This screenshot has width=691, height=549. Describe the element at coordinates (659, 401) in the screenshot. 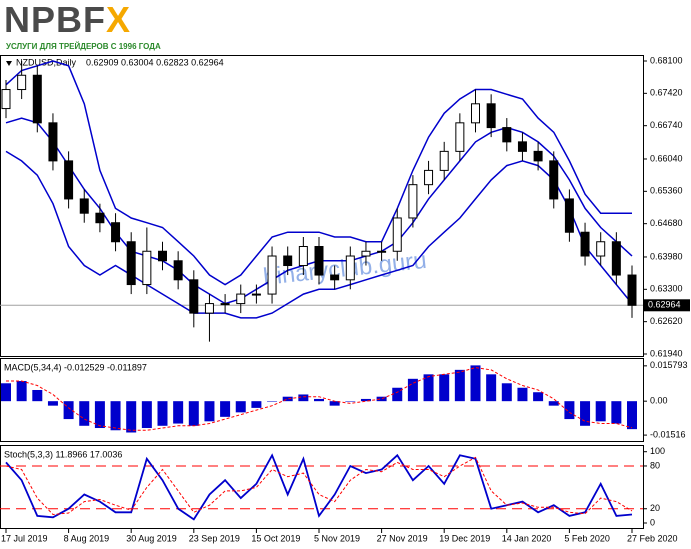

I see `y-tick-label: 0.00` at that location.